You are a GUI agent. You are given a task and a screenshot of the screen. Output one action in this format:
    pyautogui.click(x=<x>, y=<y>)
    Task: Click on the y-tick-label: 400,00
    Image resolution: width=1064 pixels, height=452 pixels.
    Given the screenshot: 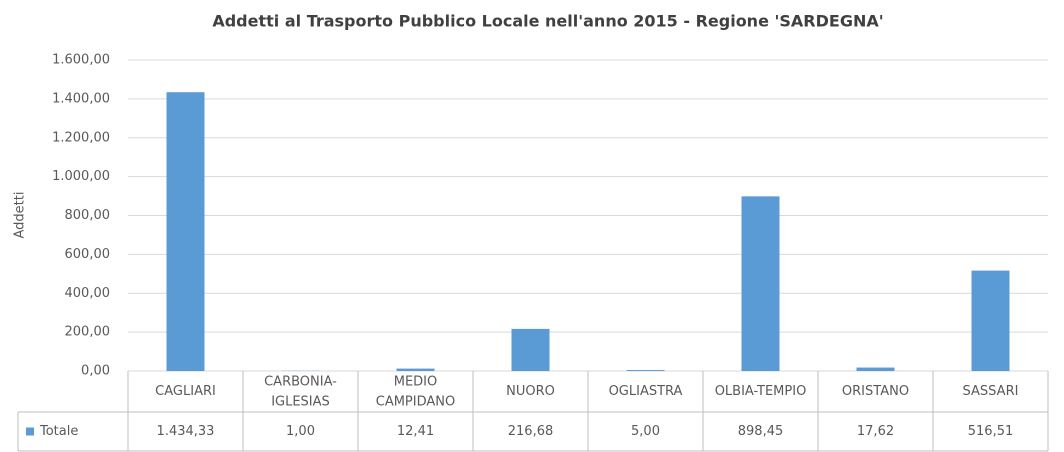 What is the action you would take?
    pyautogui.click(x=88, y=293)
    